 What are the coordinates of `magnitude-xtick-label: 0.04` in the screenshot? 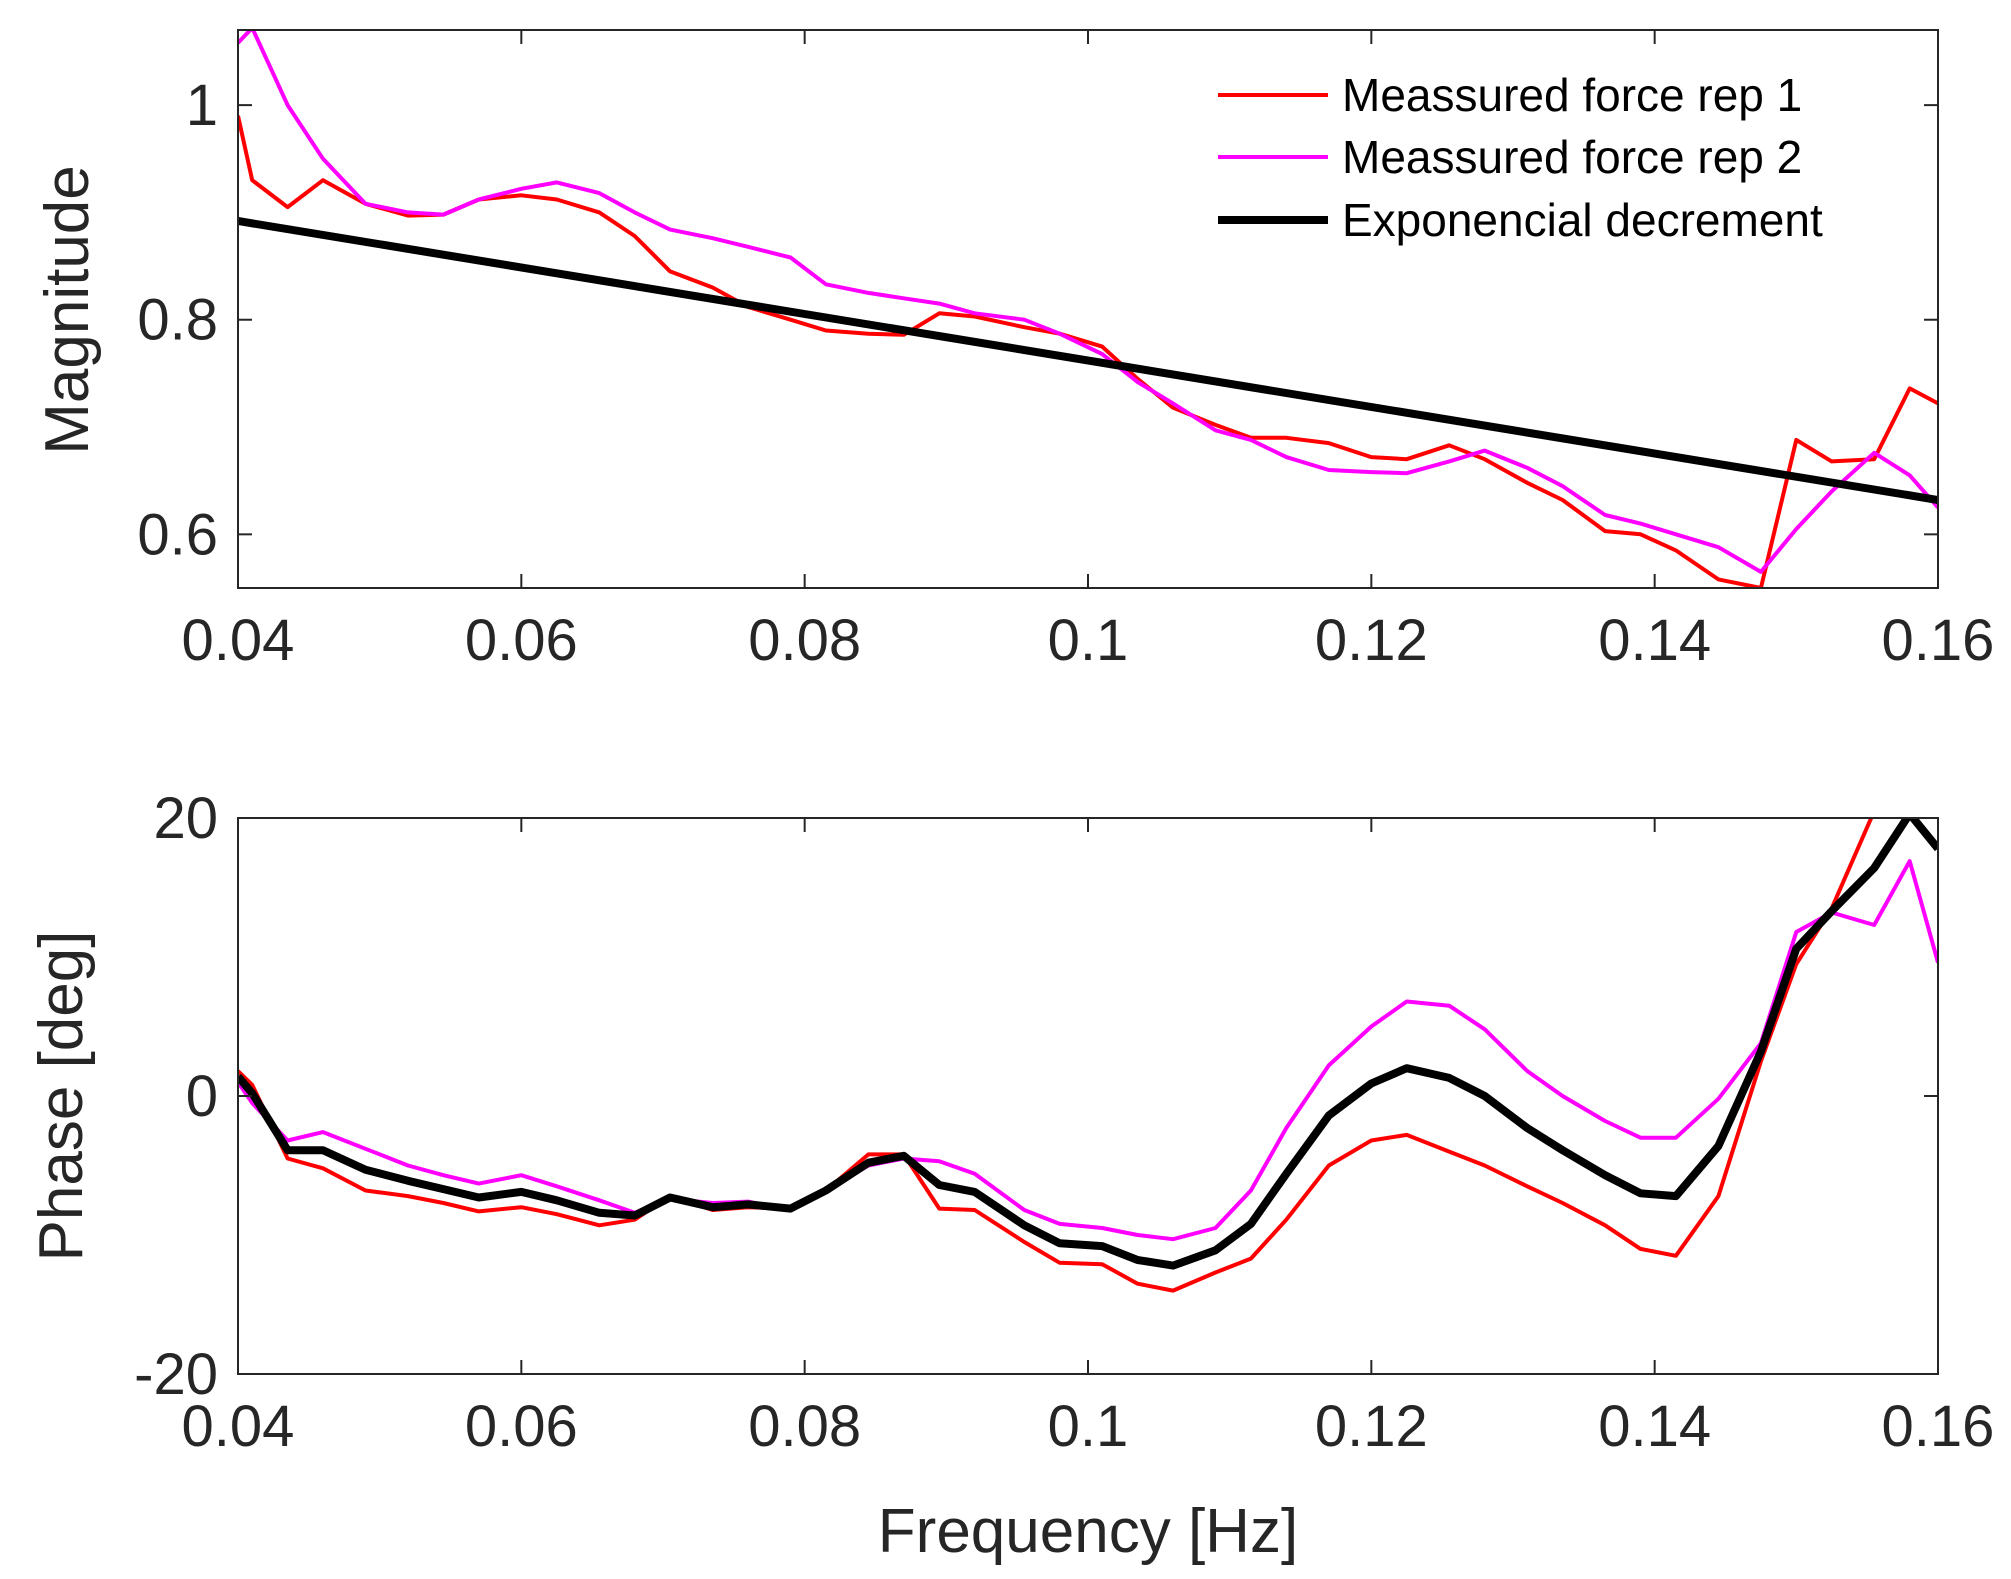 It's located at (238, 640).